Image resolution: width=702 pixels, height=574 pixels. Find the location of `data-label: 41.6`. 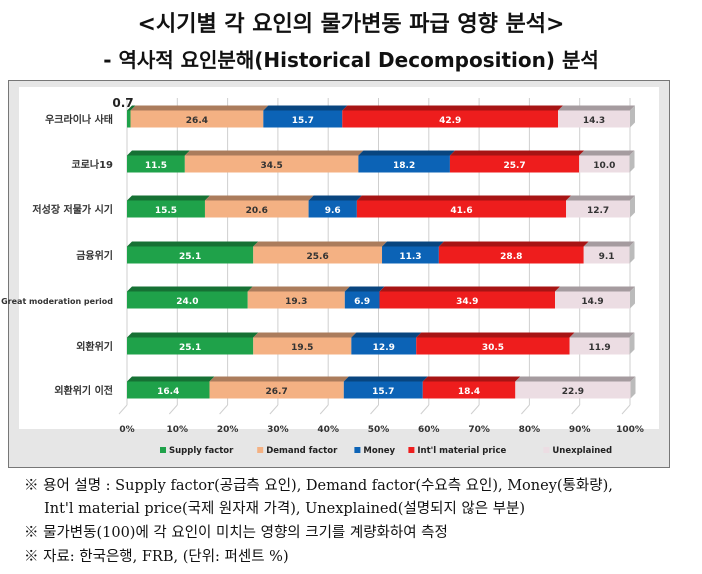

data-label: 41.6 is located at coordinates (461, 211).